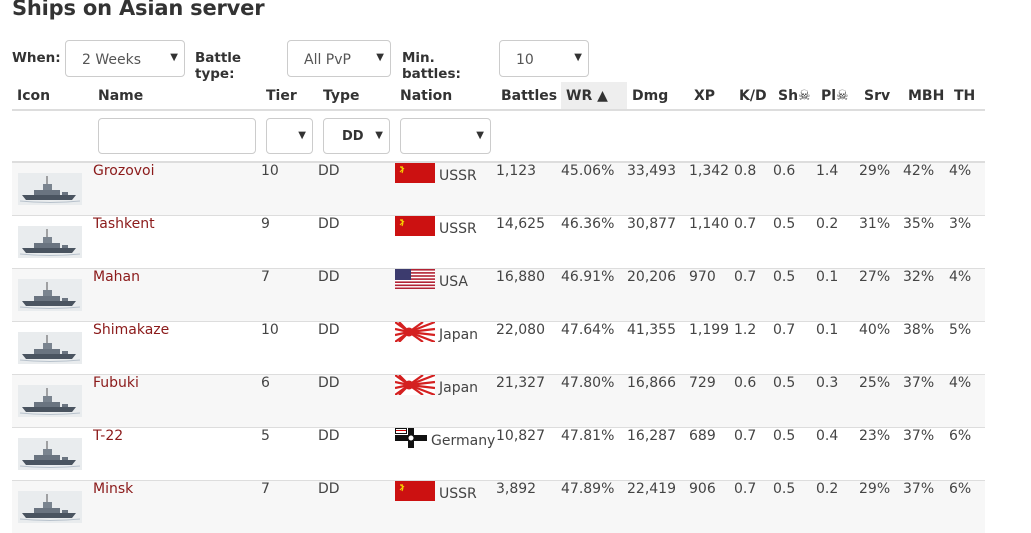 This screenshot has height=533, width=1031. I want to click on col-header-type: Type, so click(341, 95).